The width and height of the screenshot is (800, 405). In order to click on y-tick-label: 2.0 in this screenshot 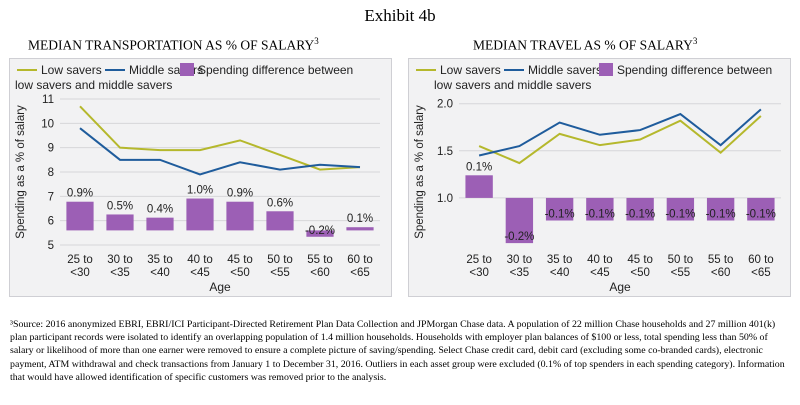, I will do `click(445, 105)`.